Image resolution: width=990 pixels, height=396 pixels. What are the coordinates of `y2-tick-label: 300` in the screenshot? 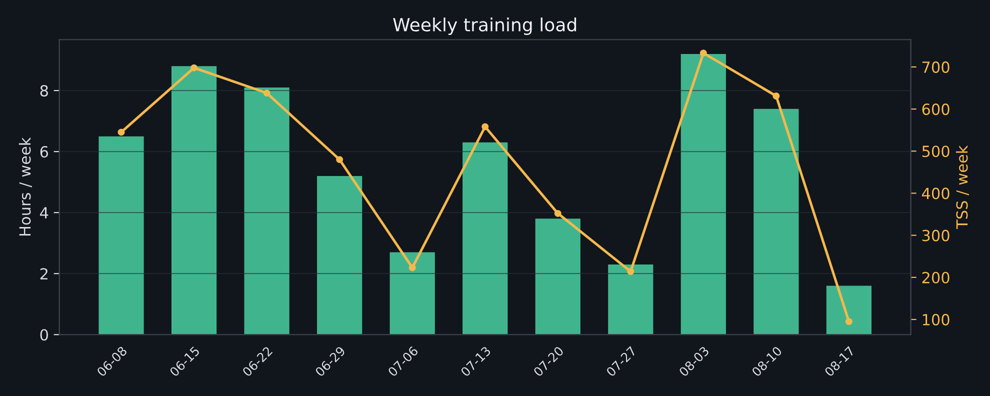 It's located at (936, 236).